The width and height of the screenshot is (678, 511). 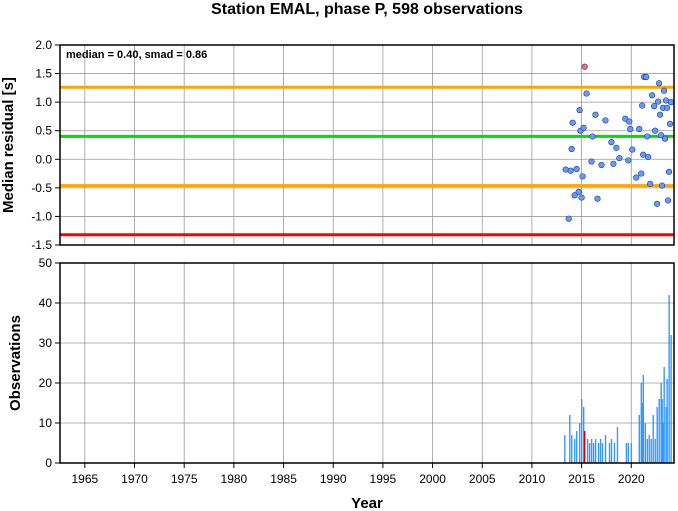 I want to click on y-tick-label: 40, so click(x=46, y=303).